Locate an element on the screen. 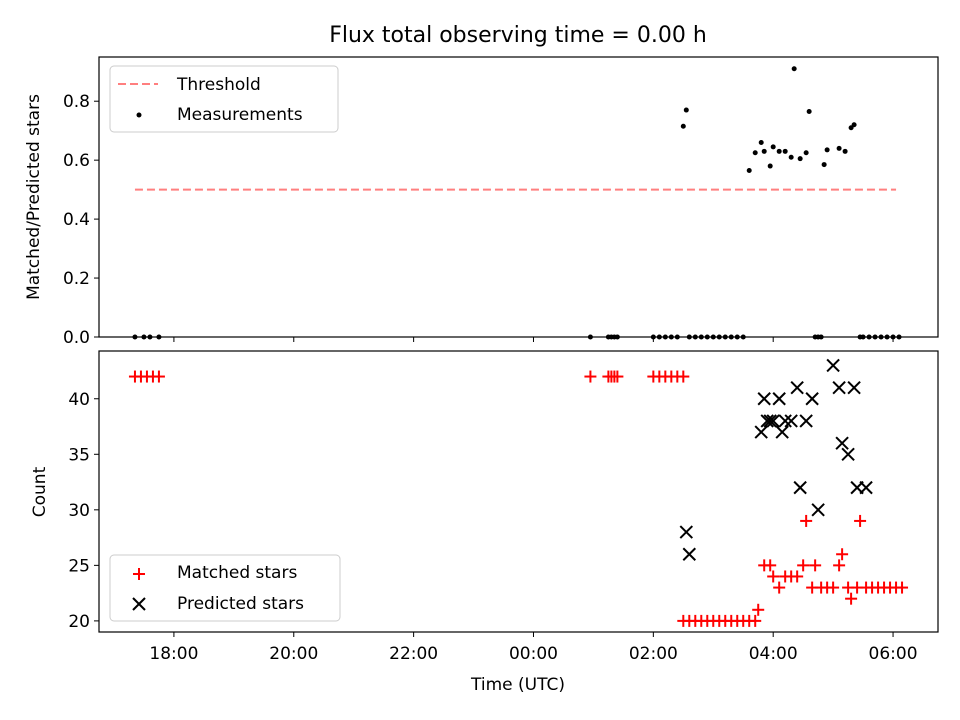  top-legend: Threshold Measurements is located at coordinates (224, 99).